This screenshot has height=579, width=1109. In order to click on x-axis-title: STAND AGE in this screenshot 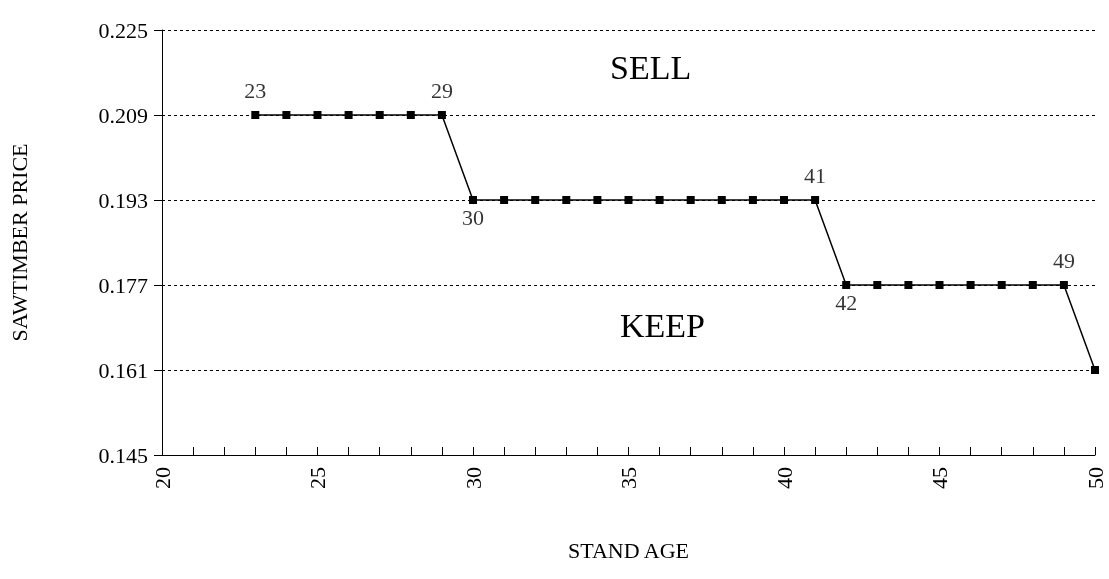, I will do `click(628, 550)`.